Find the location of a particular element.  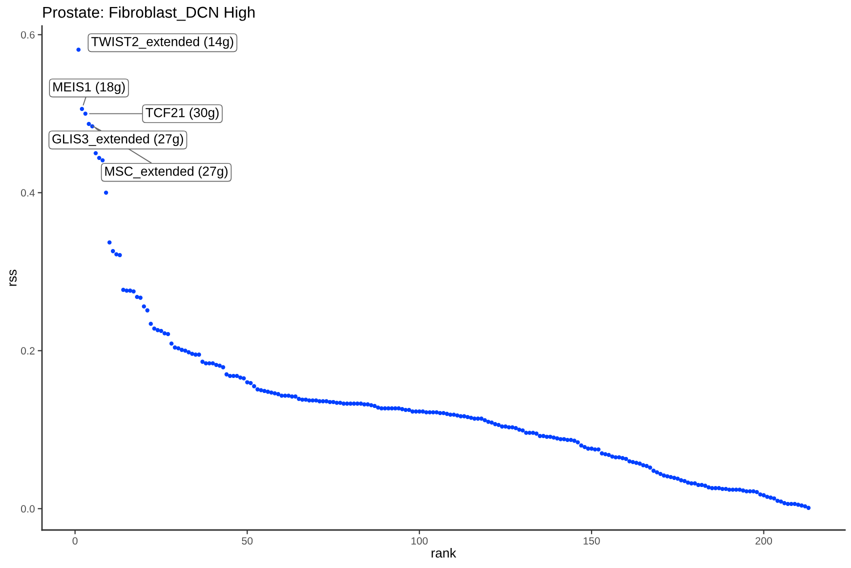

y-tick-label: 0.2 is located at coordinates (27, 351).